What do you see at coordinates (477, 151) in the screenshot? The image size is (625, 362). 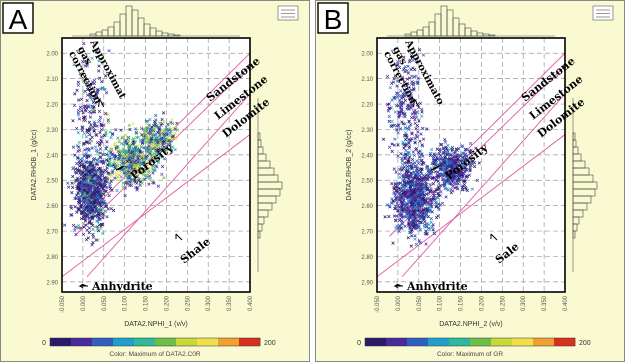 I see `lithology-line` at bounding box center [477, 151].